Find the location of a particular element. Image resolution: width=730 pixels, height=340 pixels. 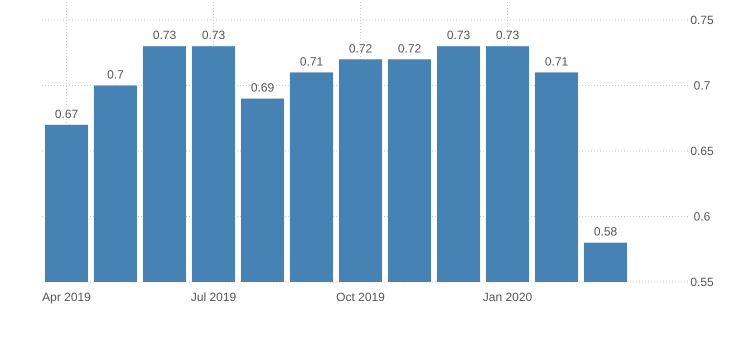

y-tick-label: 0.7 is located at coordinates (702, 85).